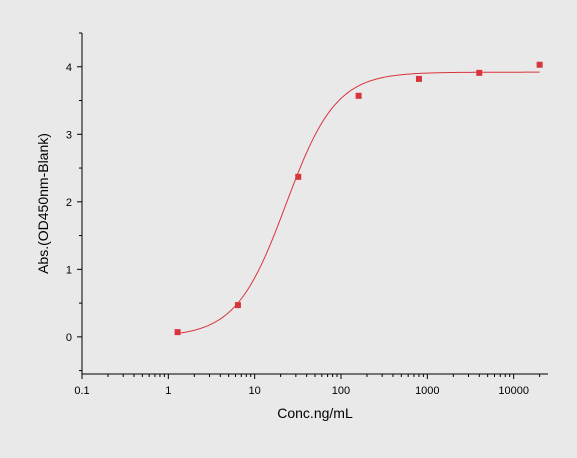 This screenshot has height=458, width=577. What do you see at coordinates (69, 135) in the screenshot?
I see `y-tick-label: 3` at bounding box center [69, 135].